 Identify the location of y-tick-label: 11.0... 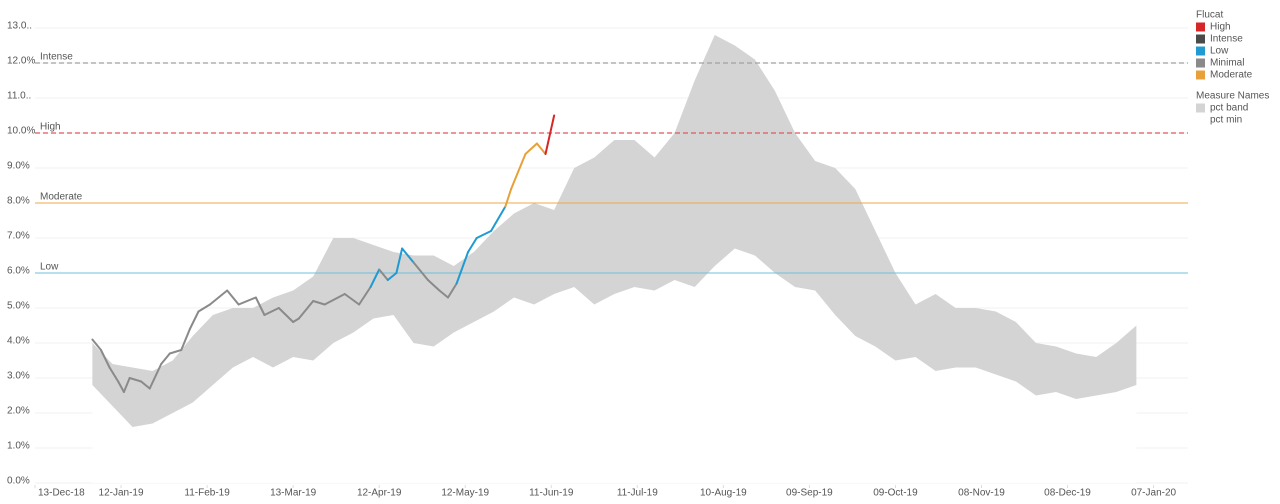
(19, 96).